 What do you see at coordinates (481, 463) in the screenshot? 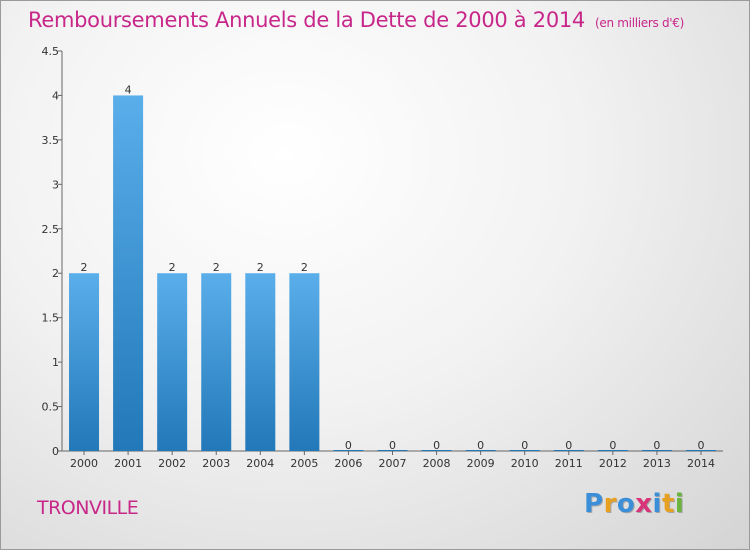
I see `x-tick-label-2009: 2009` at bounding box center [481, 463].